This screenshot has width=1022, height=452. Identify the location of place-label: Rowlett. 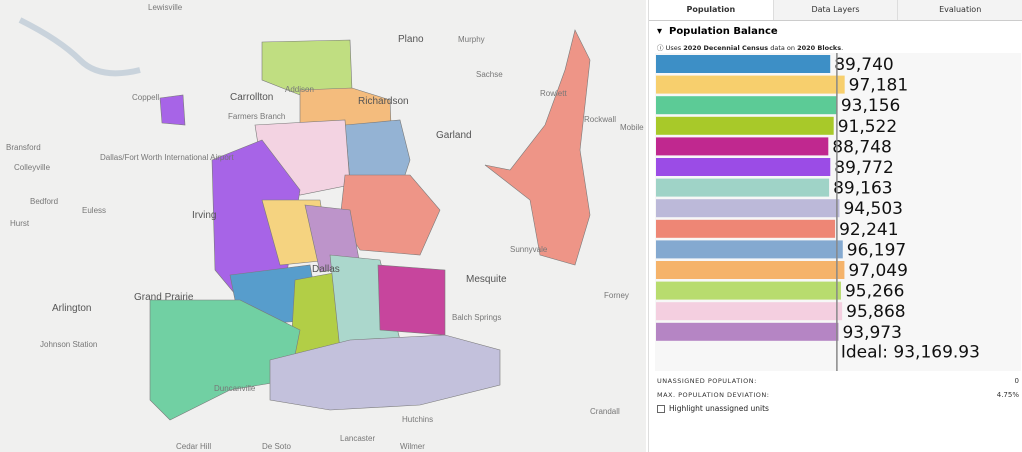
(553, 93).